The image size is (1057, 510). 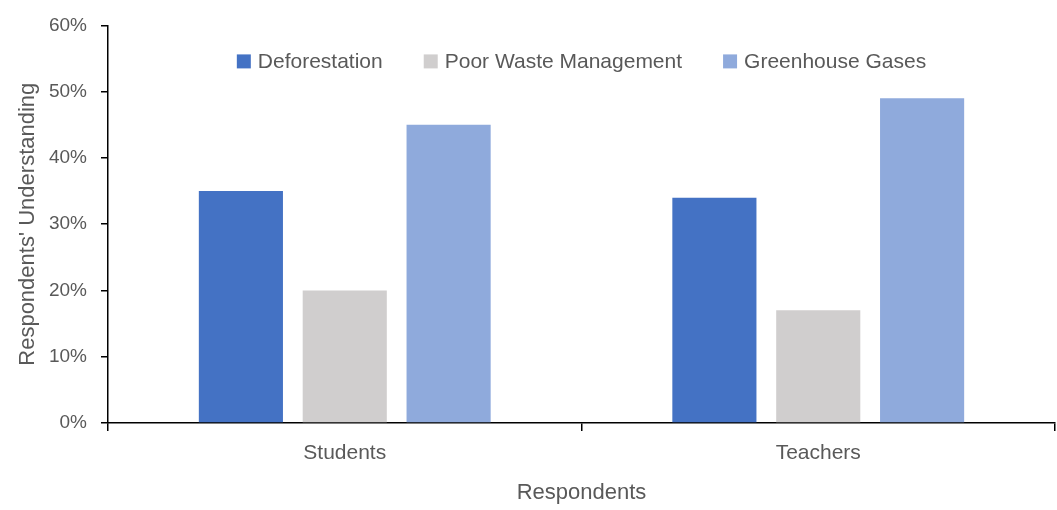 I want to click on y-axis-title: Respondents' Understanding, so click(x=27, y=224).